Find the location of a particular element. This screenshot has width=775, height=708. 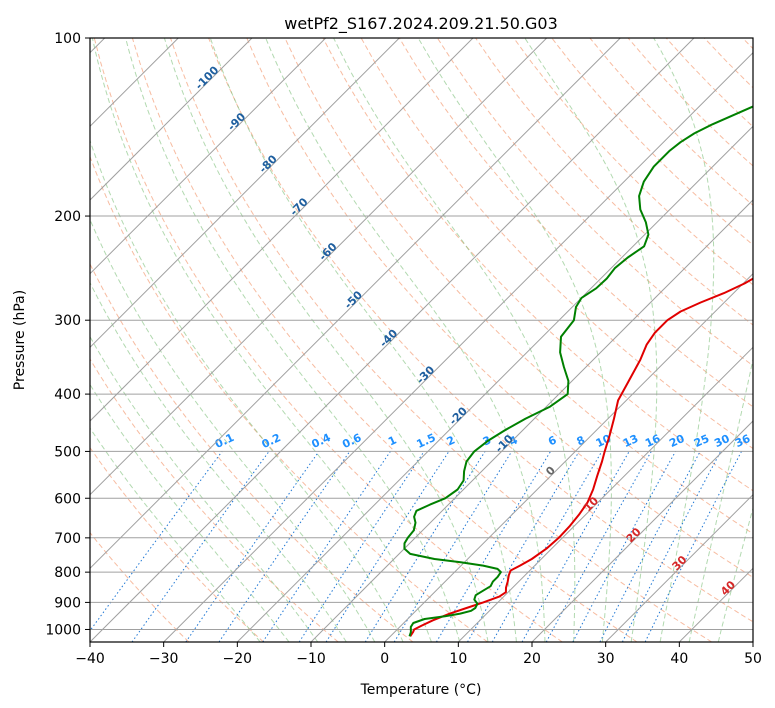

y-tick-label: 800 is located at coordinates (67, 573).